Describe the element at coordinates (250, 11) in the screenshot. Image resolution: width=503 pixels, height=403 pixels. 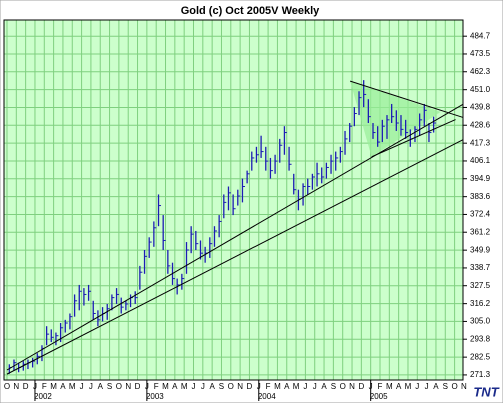
I see `chart-title: Gold (c) Oct 2005V Weekly` at that location.